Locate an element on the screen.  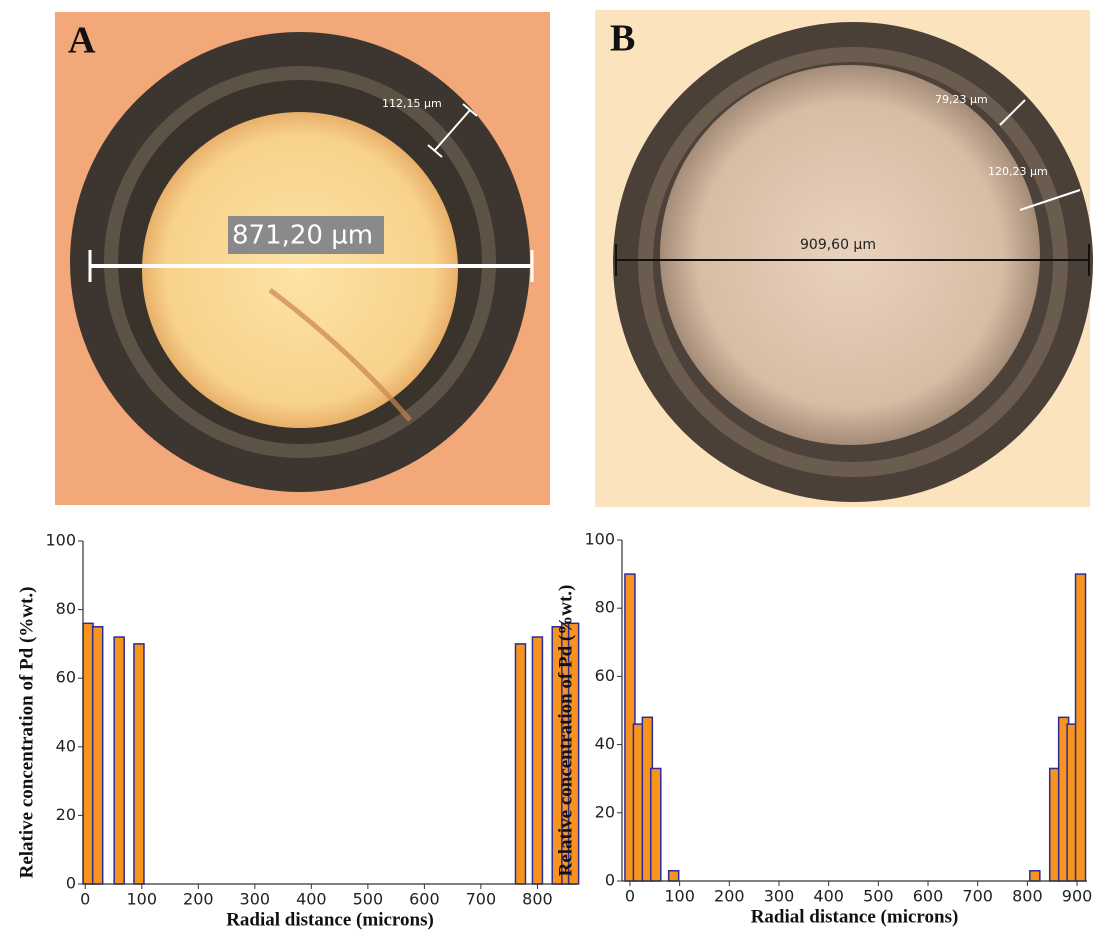
panel-label: B is located at coordinates (622, 39).